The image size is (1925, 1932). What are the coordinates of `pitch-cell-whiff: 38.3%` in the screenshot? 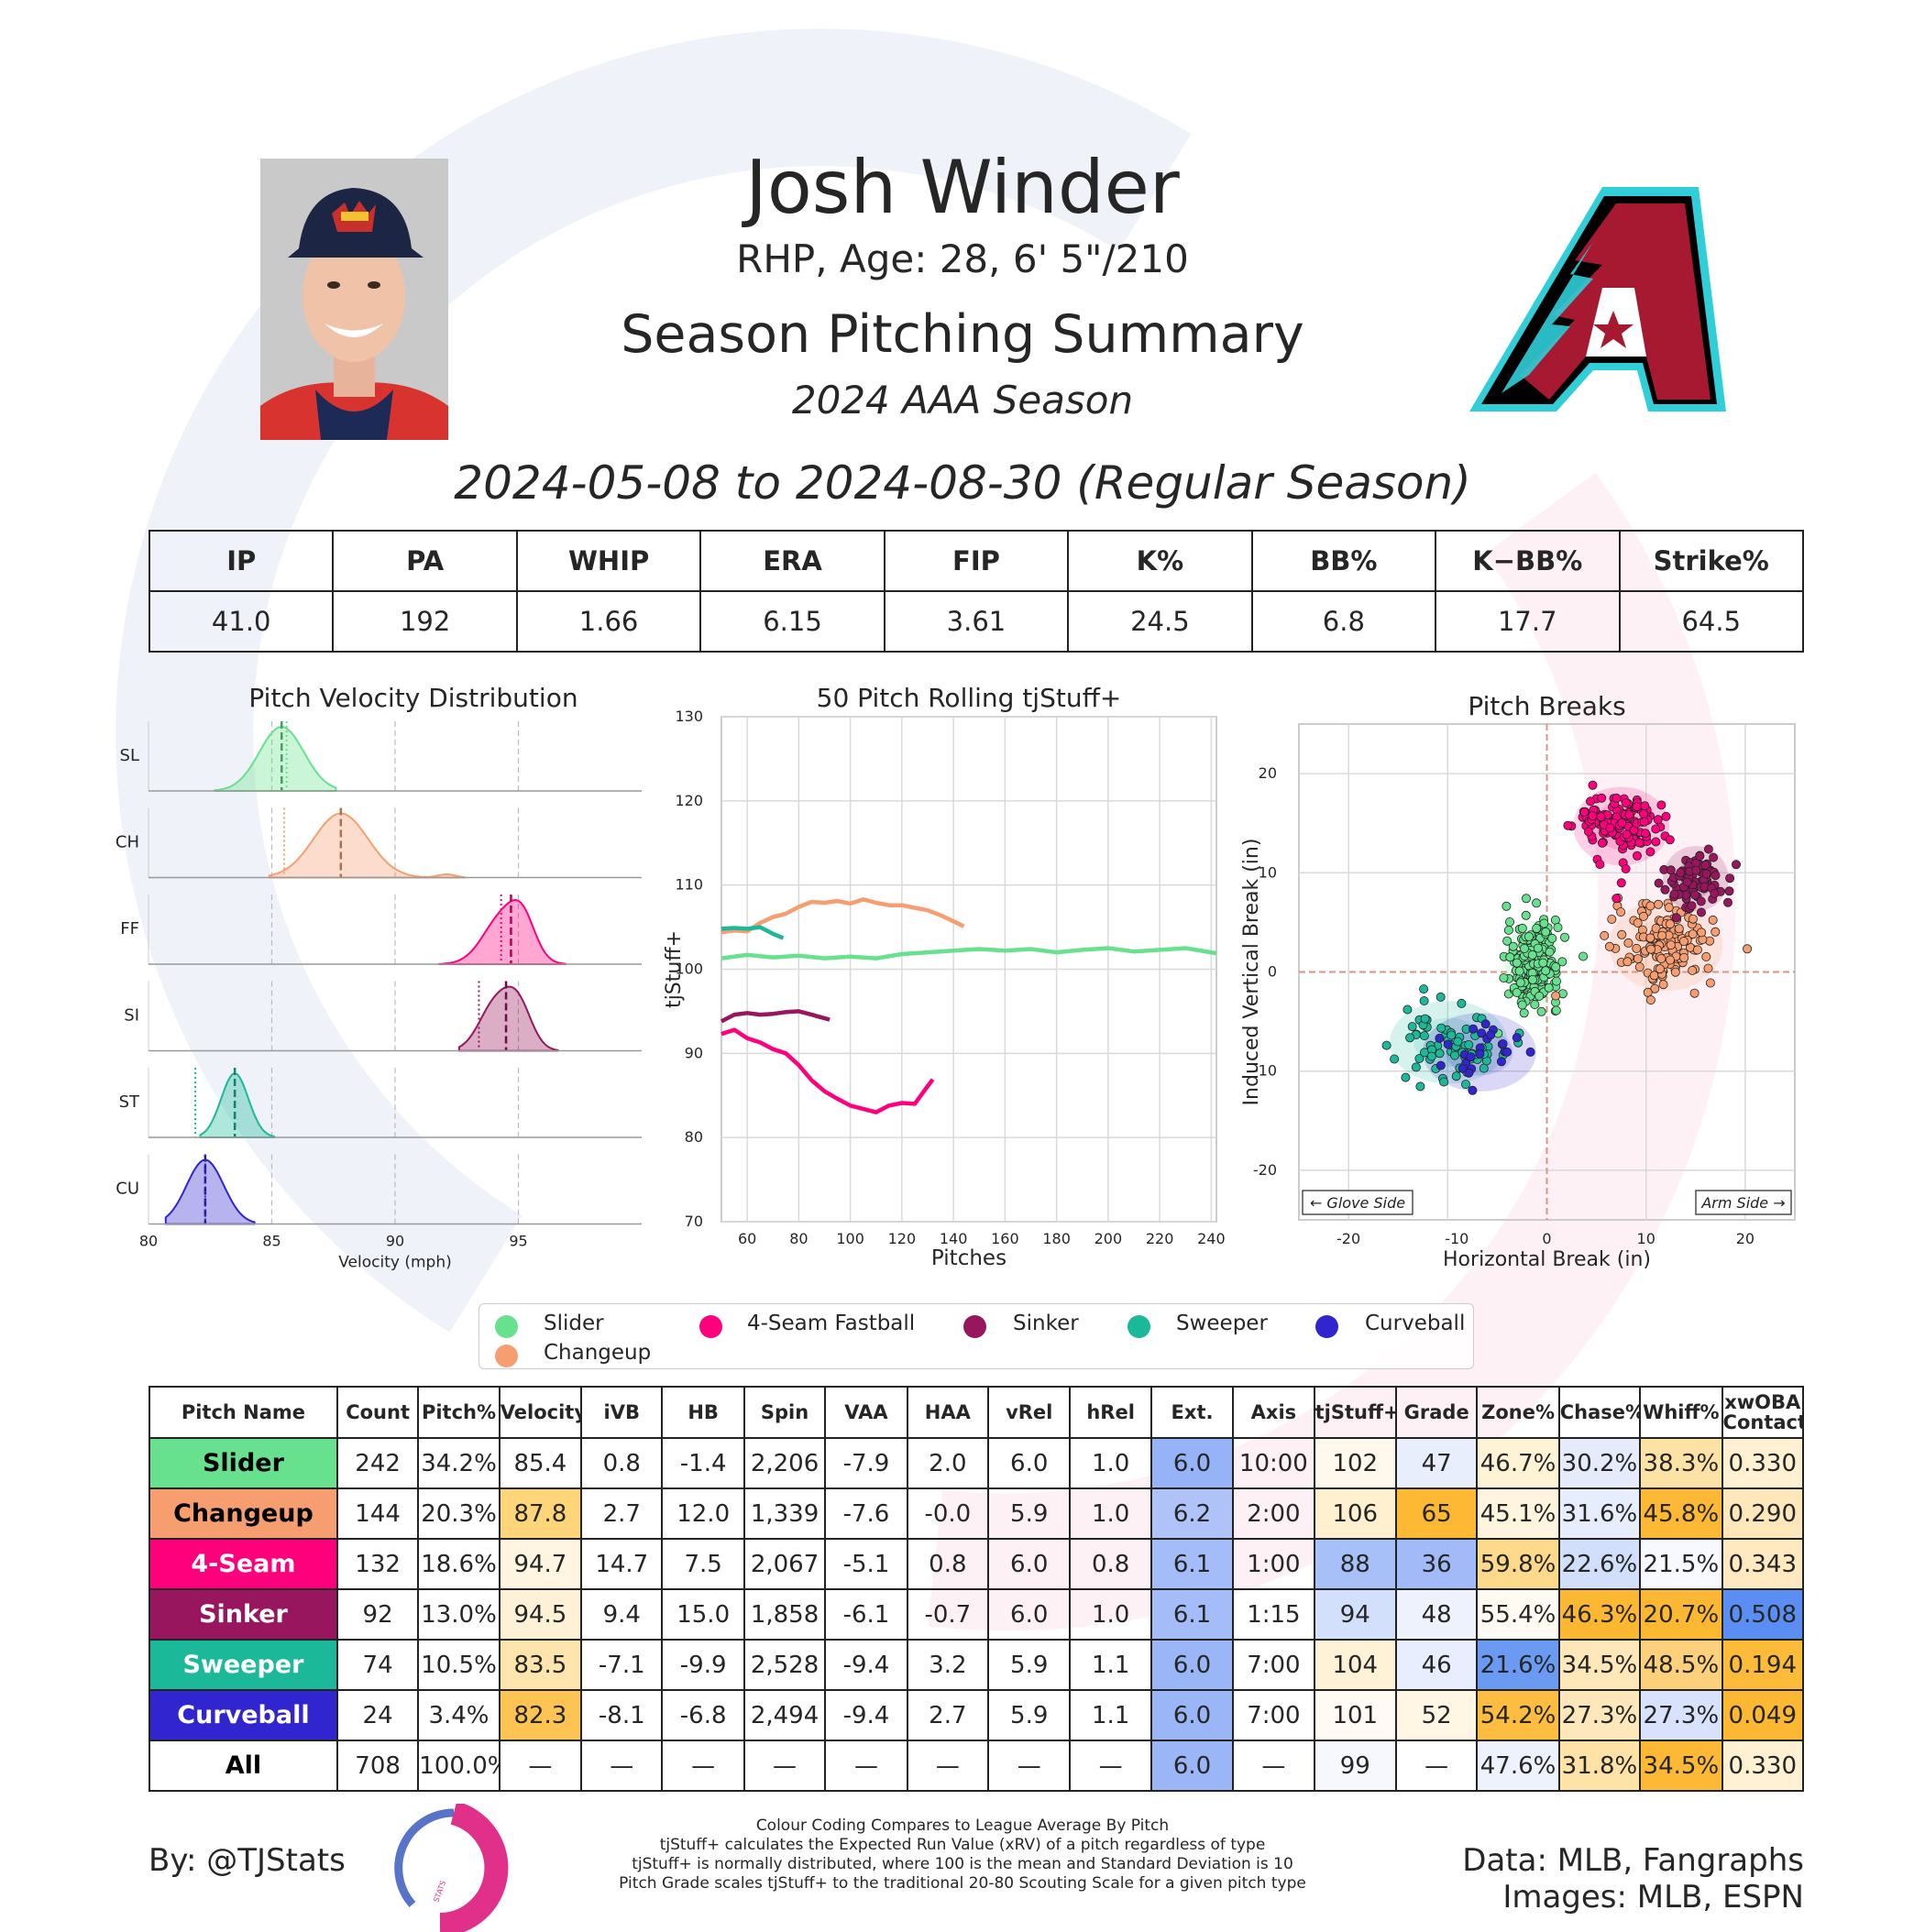 It's located at (1681, 1463).